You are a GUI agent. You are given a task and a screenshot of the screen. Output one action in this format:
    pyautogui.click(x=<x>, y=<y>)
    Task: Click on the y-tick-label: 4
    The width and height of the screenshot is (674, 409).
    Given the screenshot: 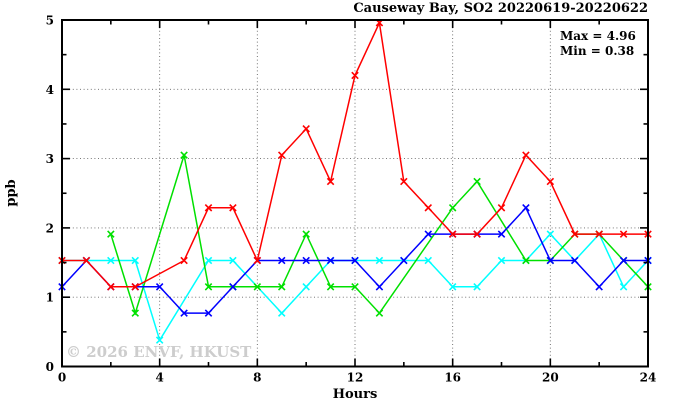 What is the action you would take?
    pyautogui.click(x=50, y=90)
    